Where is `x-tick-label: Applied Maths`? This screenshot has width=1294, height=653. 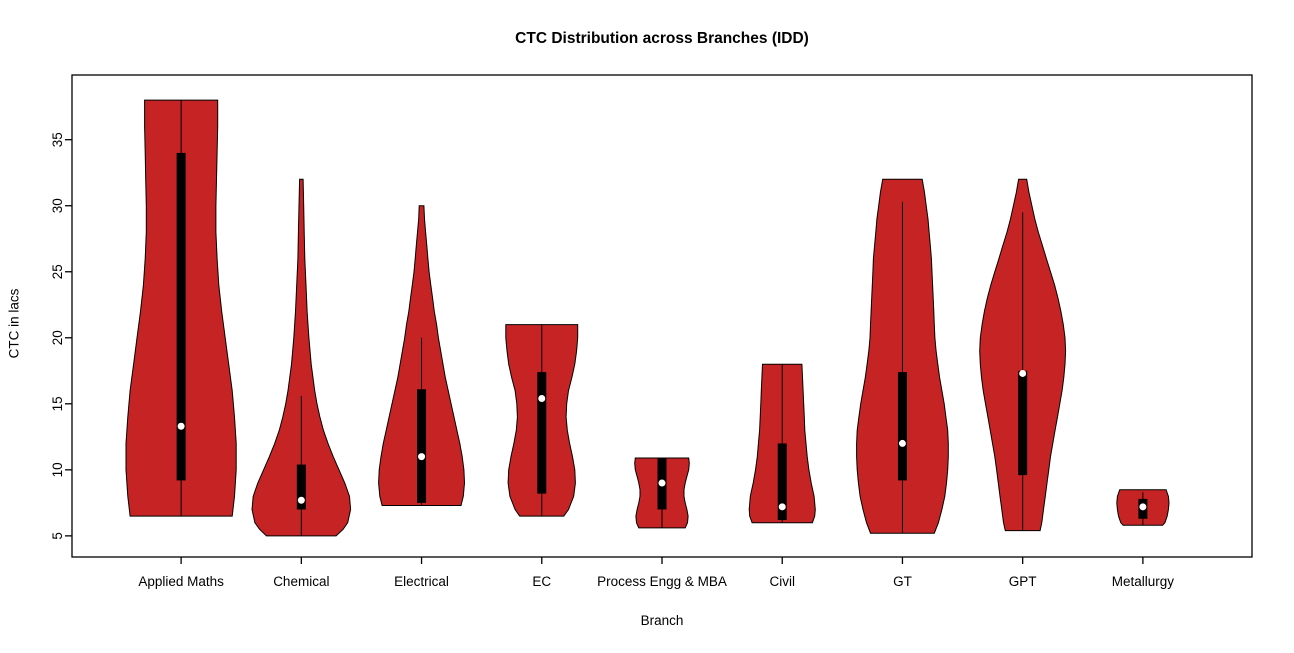
x-tick-label: Applied Maths is located at coordinates (181, 581).